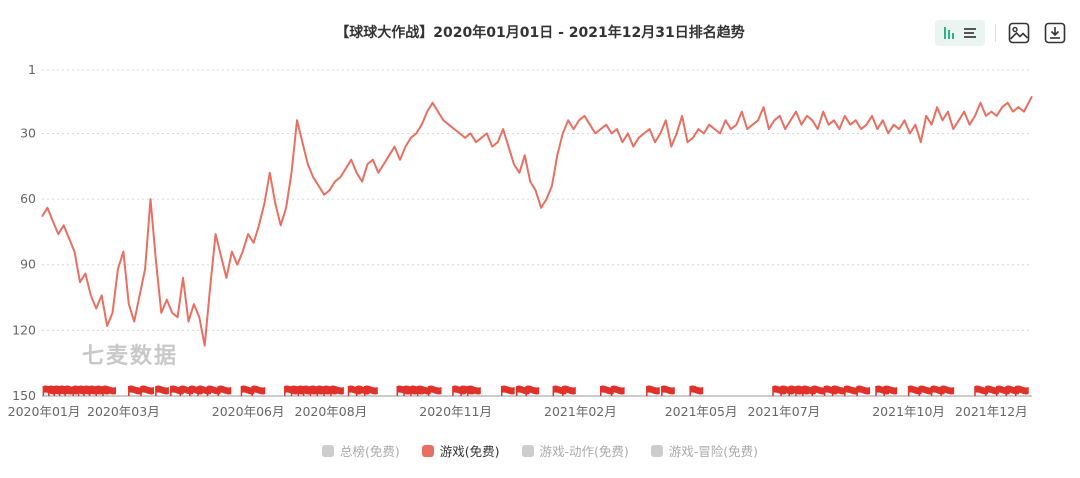  I want to click on bar-list-toggle-button, so click(960, 33).